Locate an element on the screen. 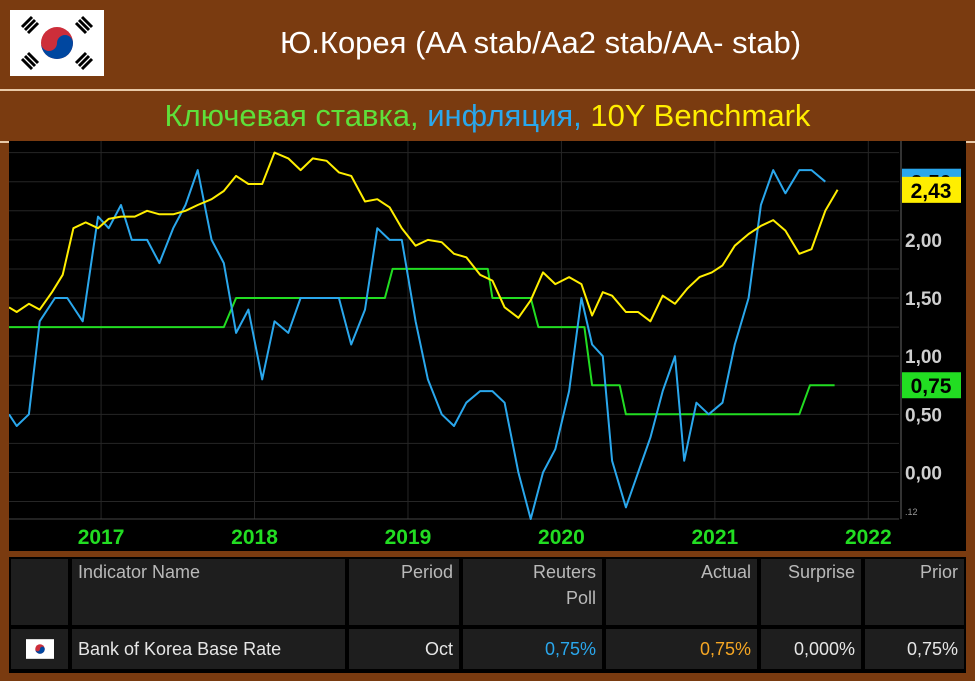 The width and height of the screenshot is (975, 681). axis-note: .12 is located at coordinates (911, 512).